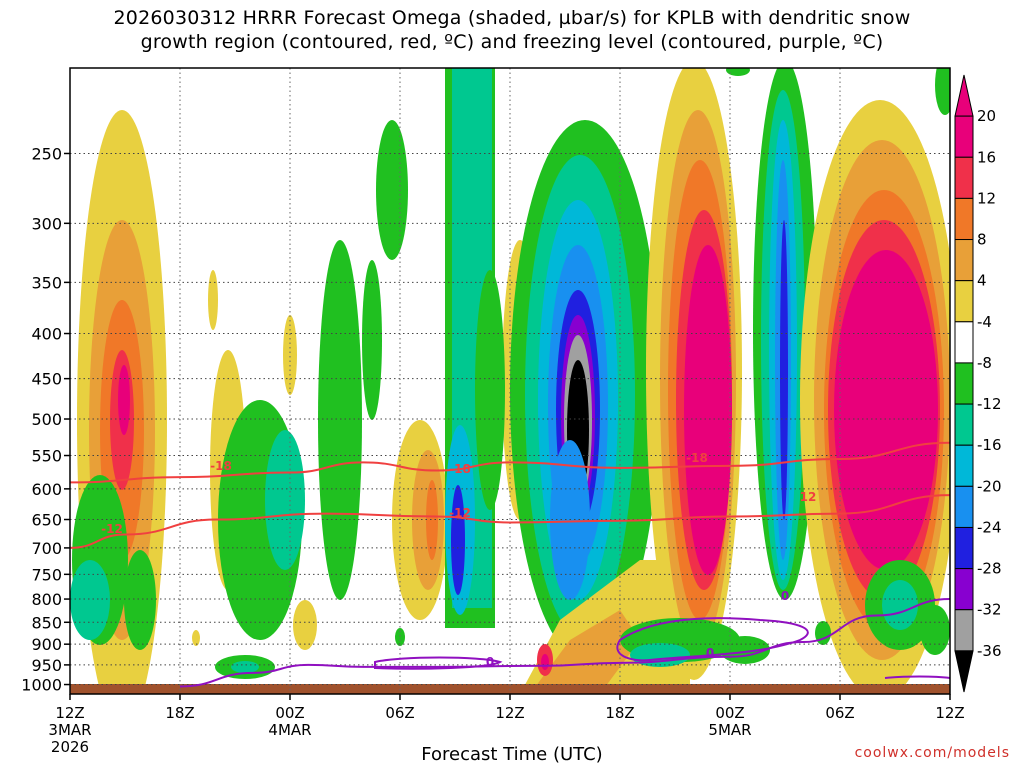  I want to click on credit-link: coolwx.com/models, so click(932, 753).